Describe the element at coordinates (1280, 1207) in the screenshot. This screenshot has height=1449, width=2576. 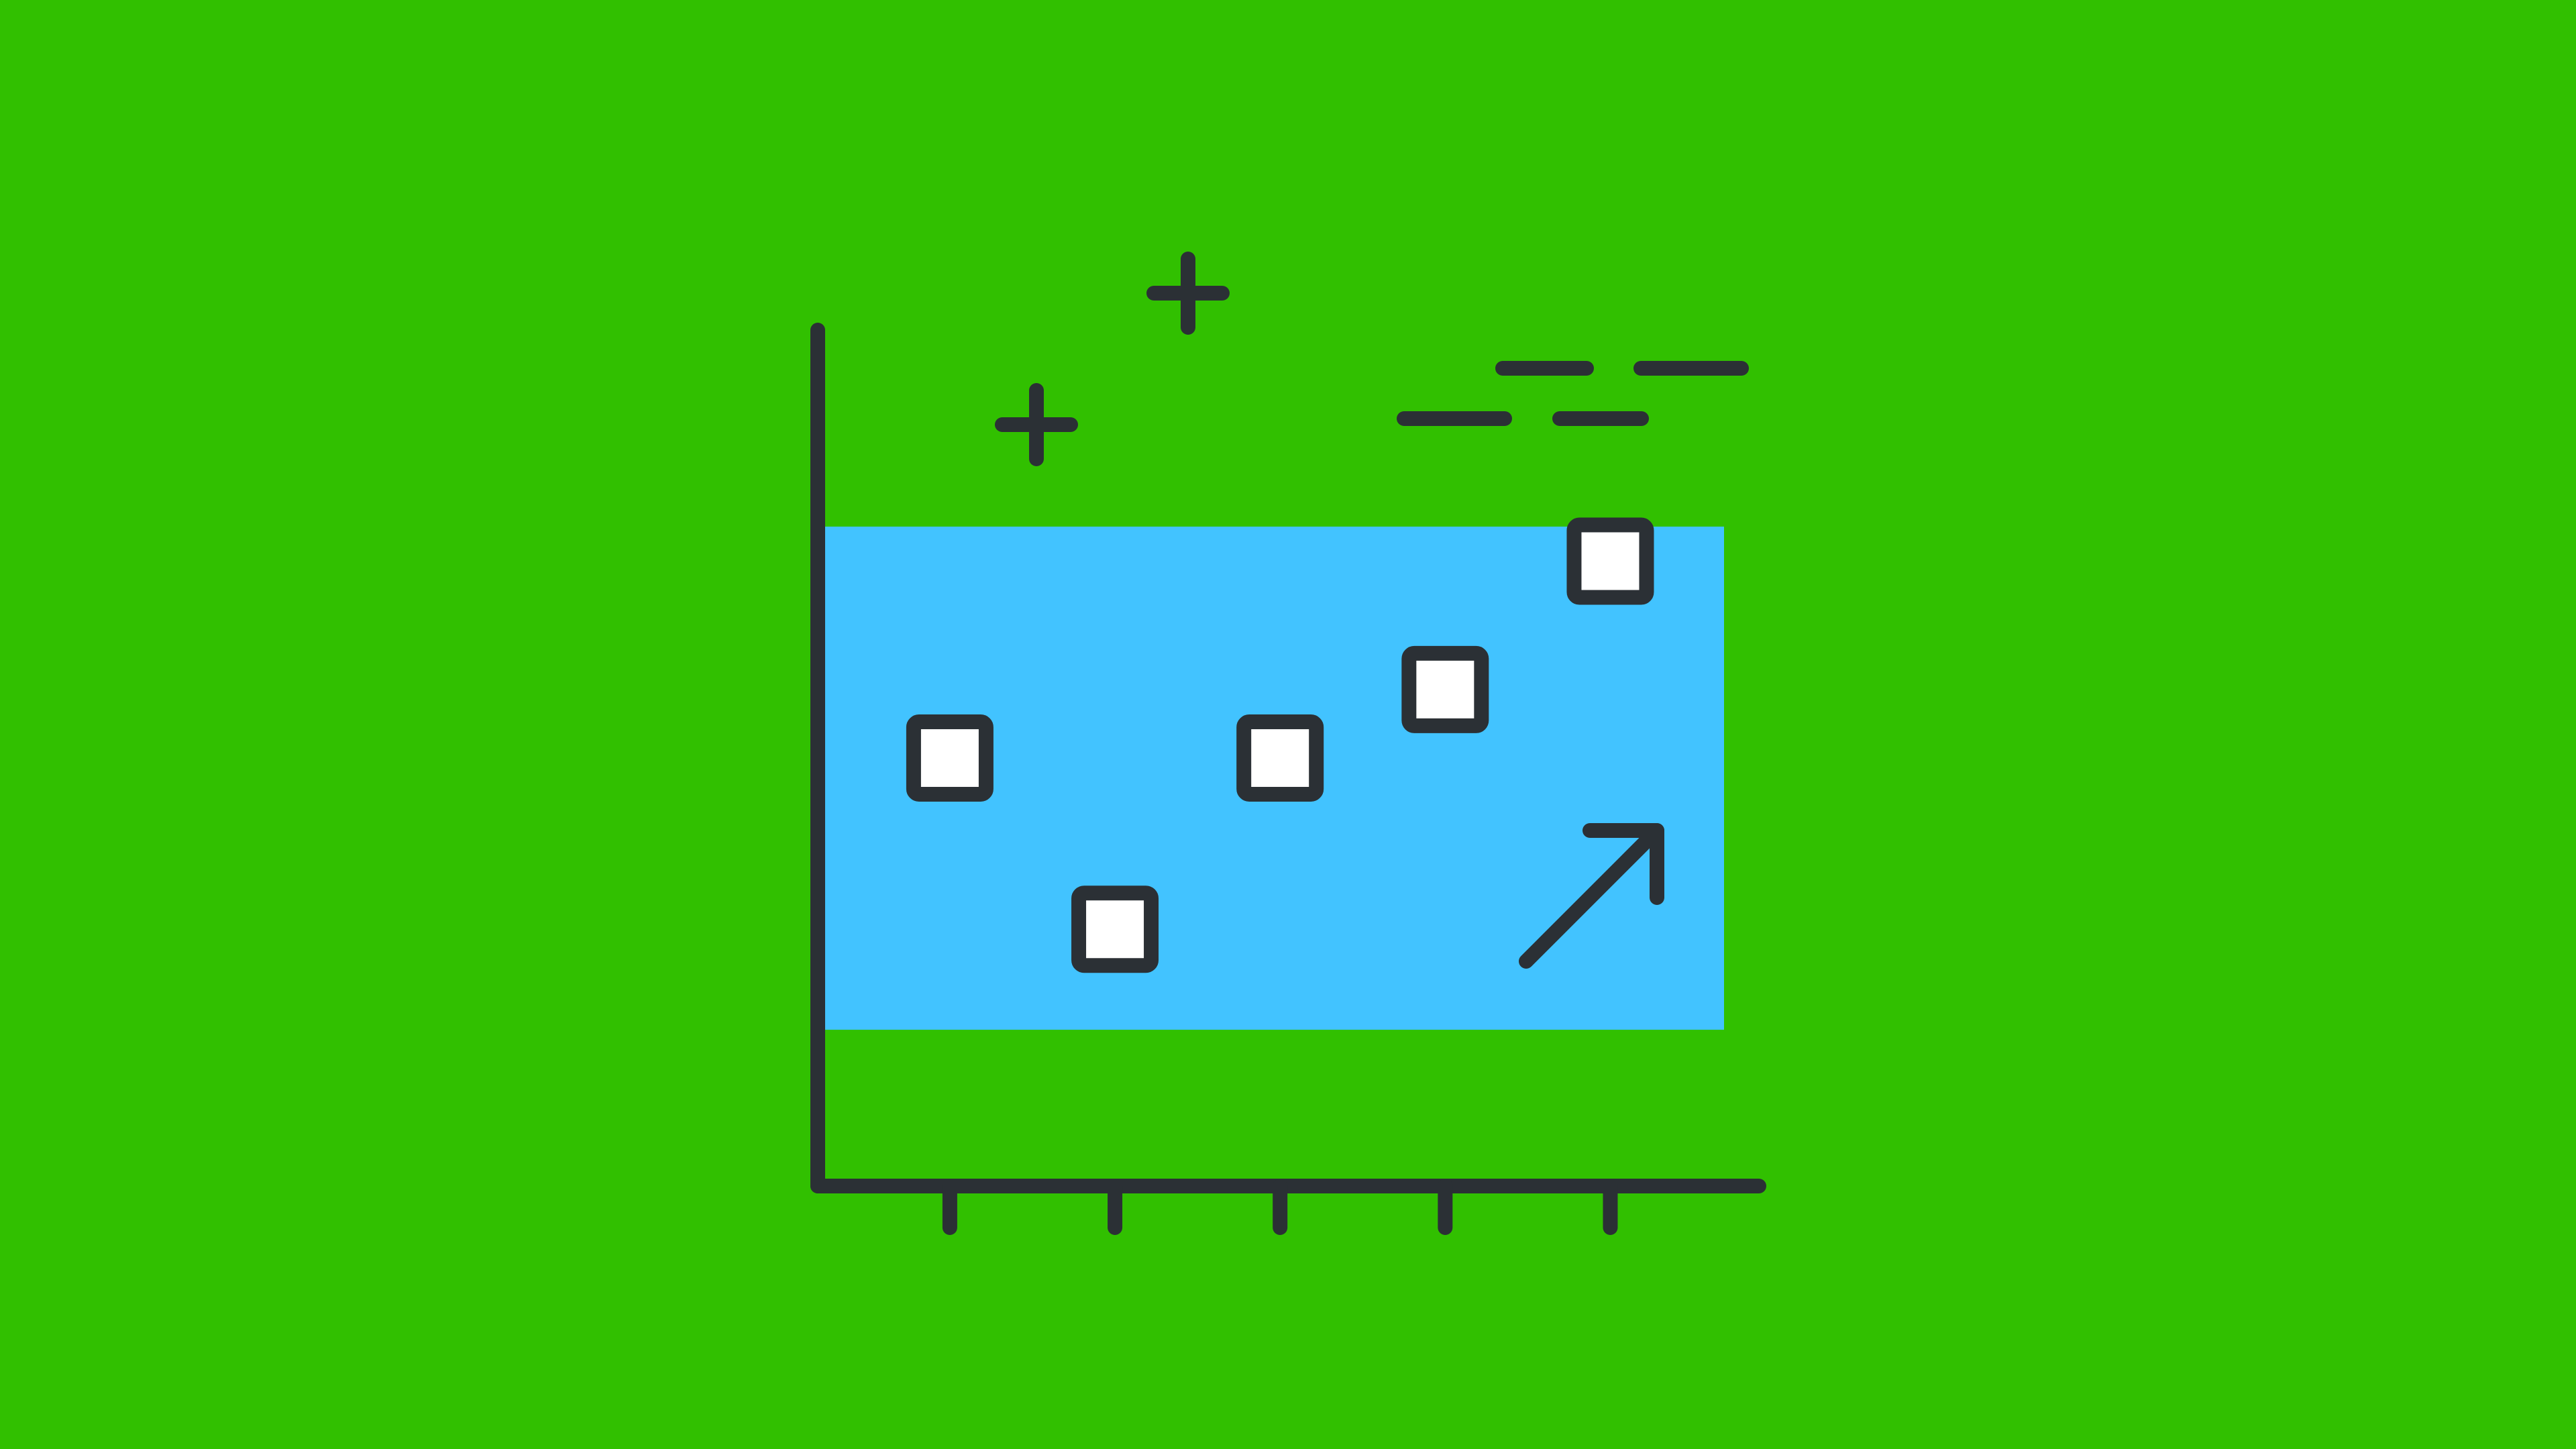
I see `x-axis-ticks` at that location.